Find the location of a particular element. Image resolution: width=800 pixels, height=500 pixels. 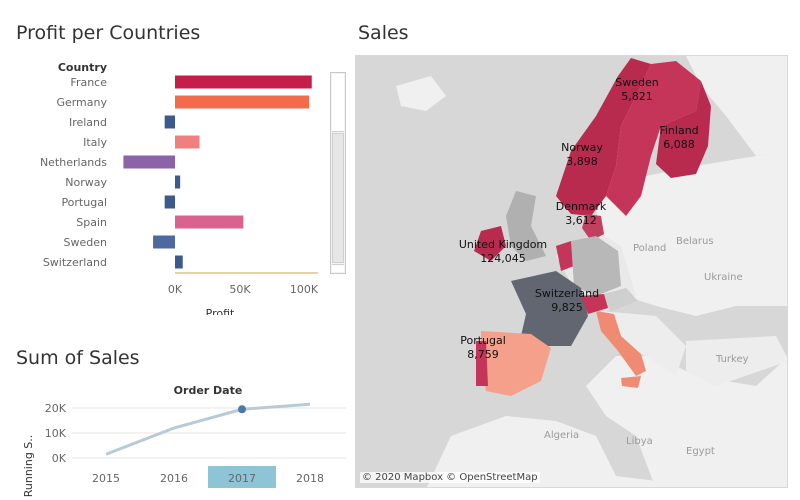

landmass-russia is located at coordinates (736, 106).